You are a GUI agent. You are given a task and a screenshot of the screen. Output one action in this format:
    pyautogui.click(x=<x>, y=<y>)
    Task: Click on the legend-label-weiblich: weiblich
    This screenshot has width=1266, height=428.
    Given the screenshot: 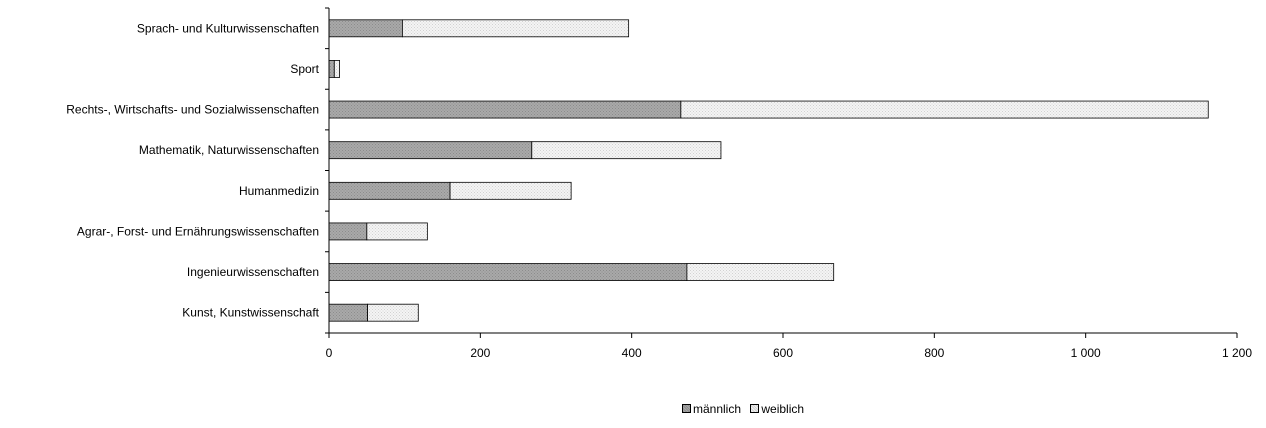 What is the action you would take?
    pyautogui.click(x=783, y=409)
    